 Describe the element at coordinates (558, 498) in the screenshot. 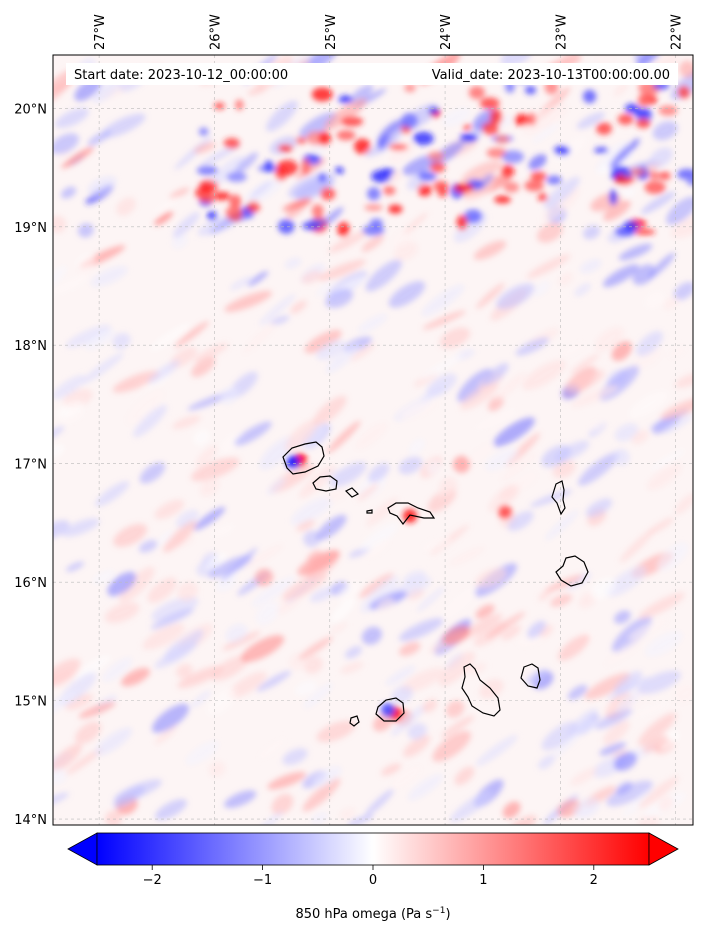

I see `sal-coastline` at that location.